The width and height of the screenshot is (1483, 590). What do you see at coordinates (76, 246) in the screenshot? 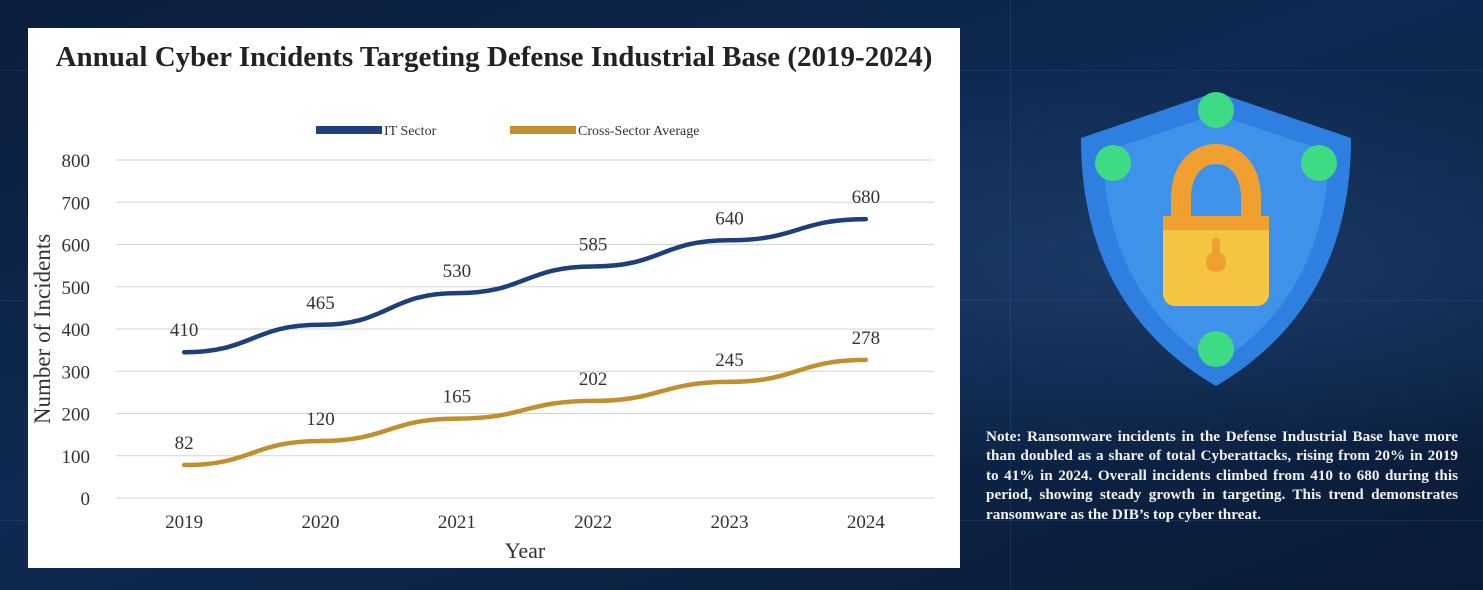
I see `y-tick-label: 600` at bounding box center [76, 246].